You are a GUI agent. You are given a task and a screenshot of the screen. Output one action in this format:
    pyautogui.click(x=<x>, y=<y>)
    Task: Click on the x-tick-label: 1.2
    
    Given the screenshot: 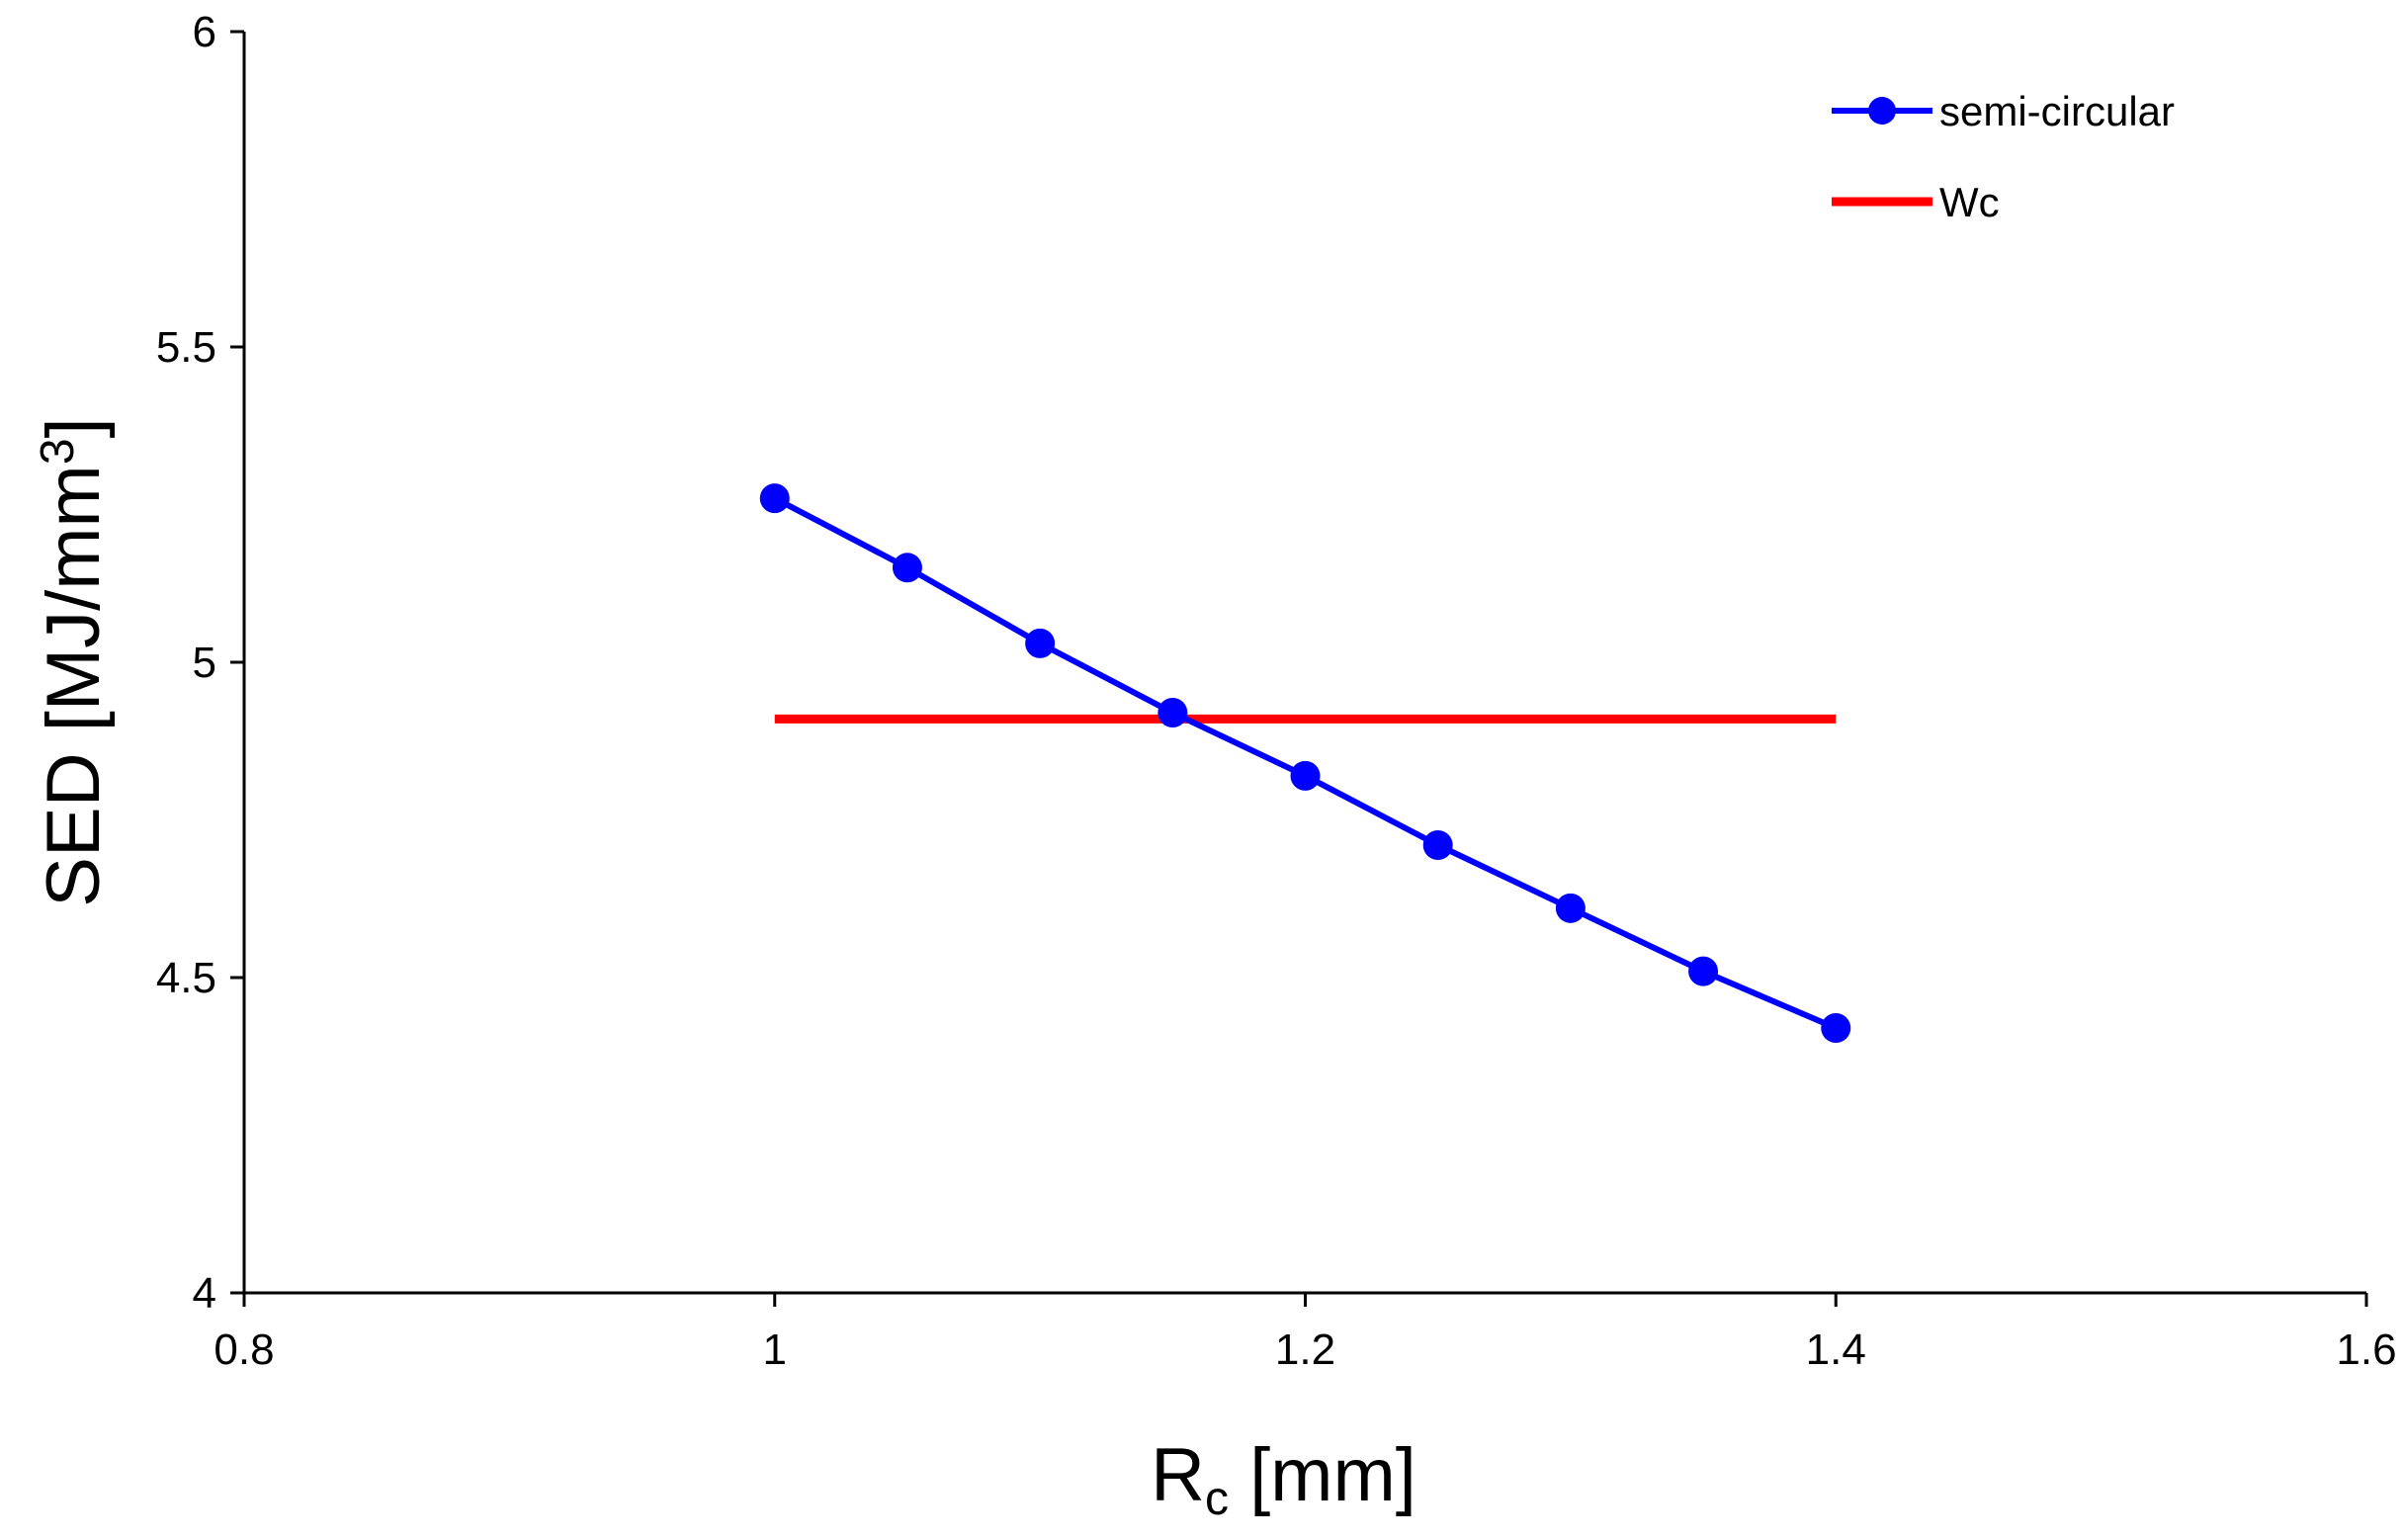 What is the action you would take?
    pyautogui.click(x=1305, y=1350)
    